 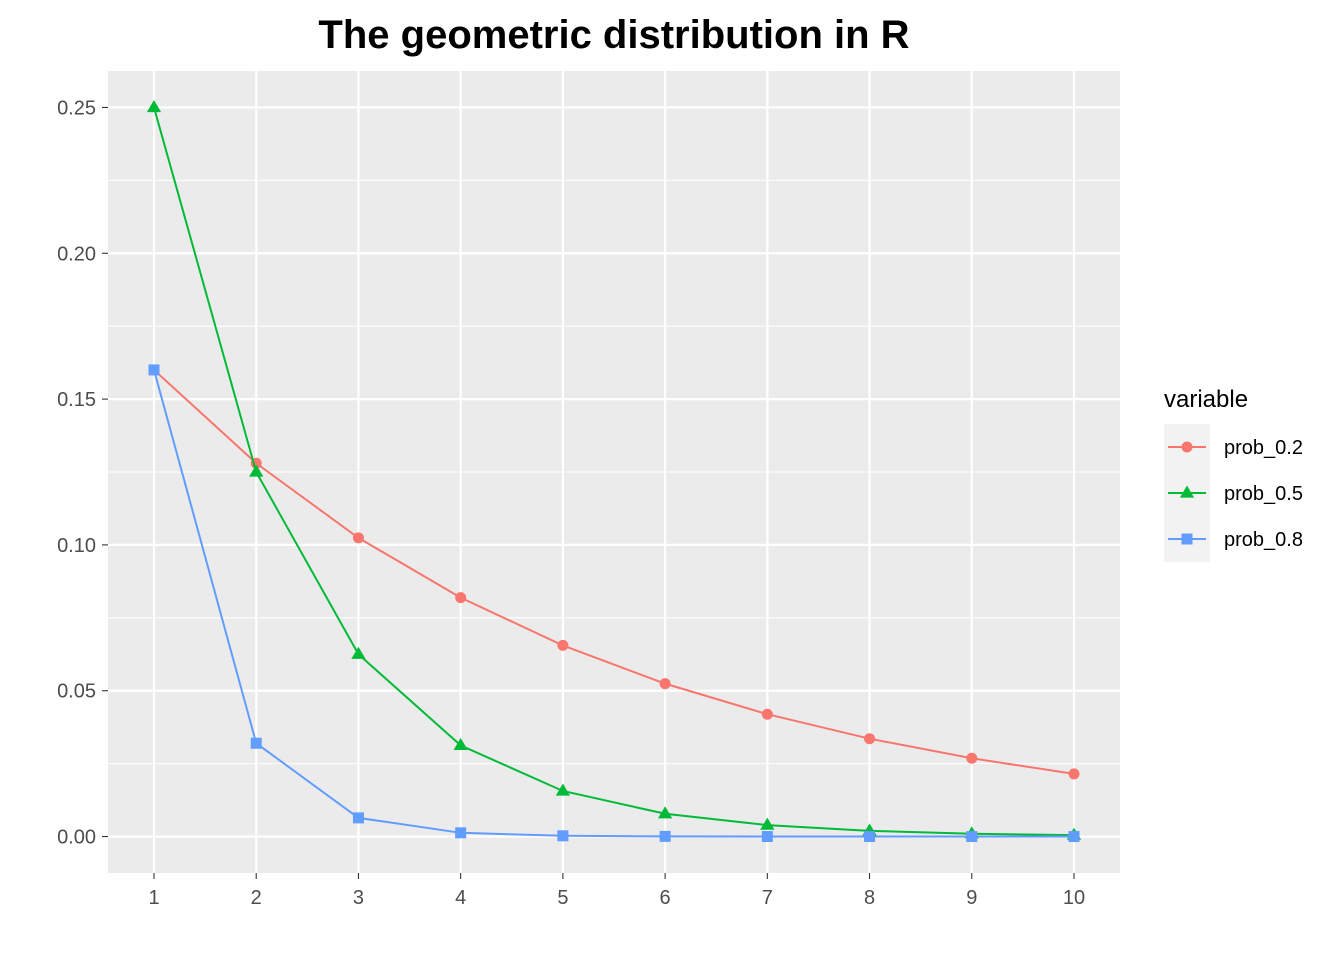 What do you see at coordinates (76, 254) in the screenshot?
I see `y-tick-label: 0.20` at bounding box center [76, 254].